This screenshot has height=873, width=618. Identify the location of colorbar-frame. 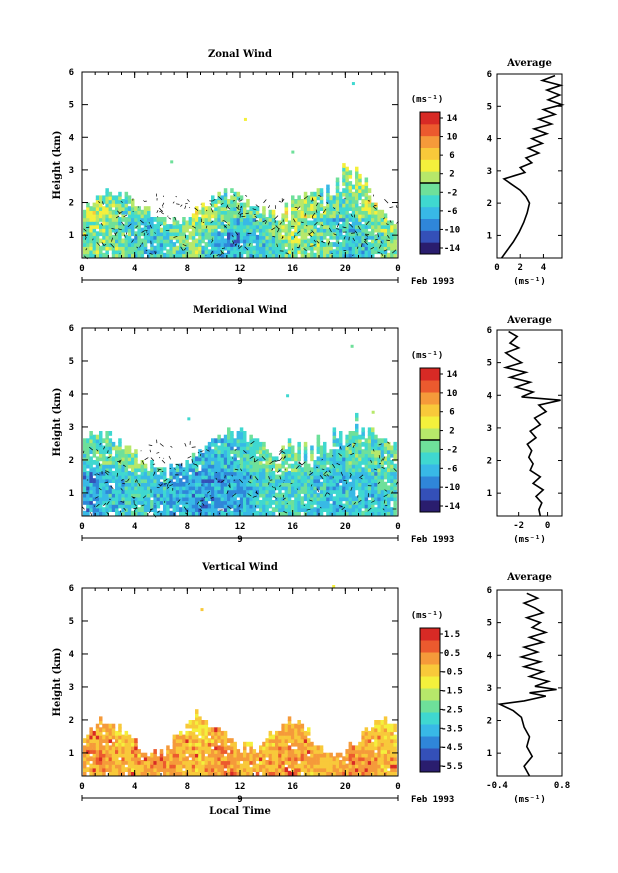
(430, 700).